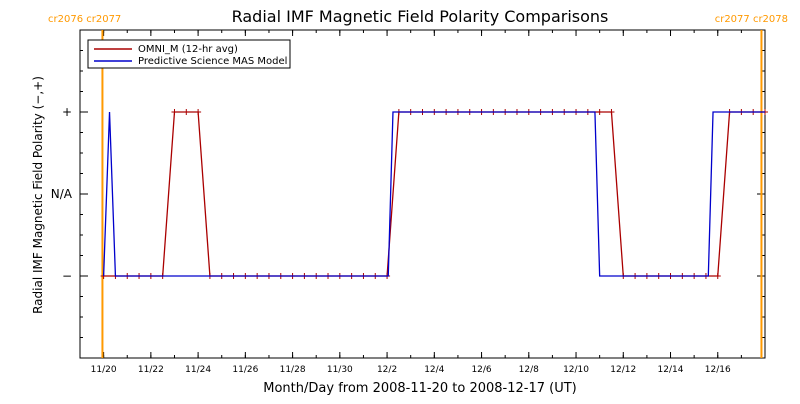 This screenshot has width=800, height=404. What do you see at coordinates (293, 370) in the screenshot?
I see `x-tick-label: 11/28` at bounding box center [293, 370].